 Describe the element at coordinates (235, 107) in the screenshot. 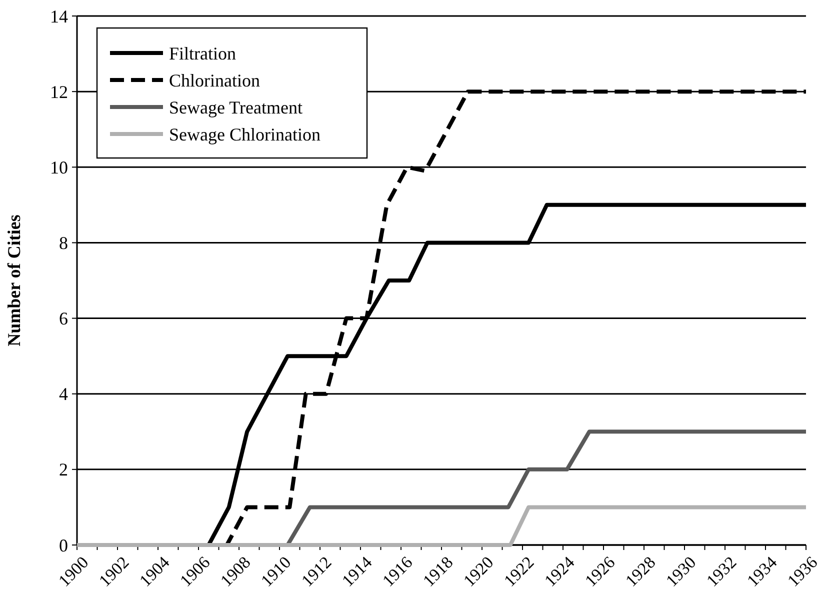

I see `legend-label: Sewage Treatment` at that location.